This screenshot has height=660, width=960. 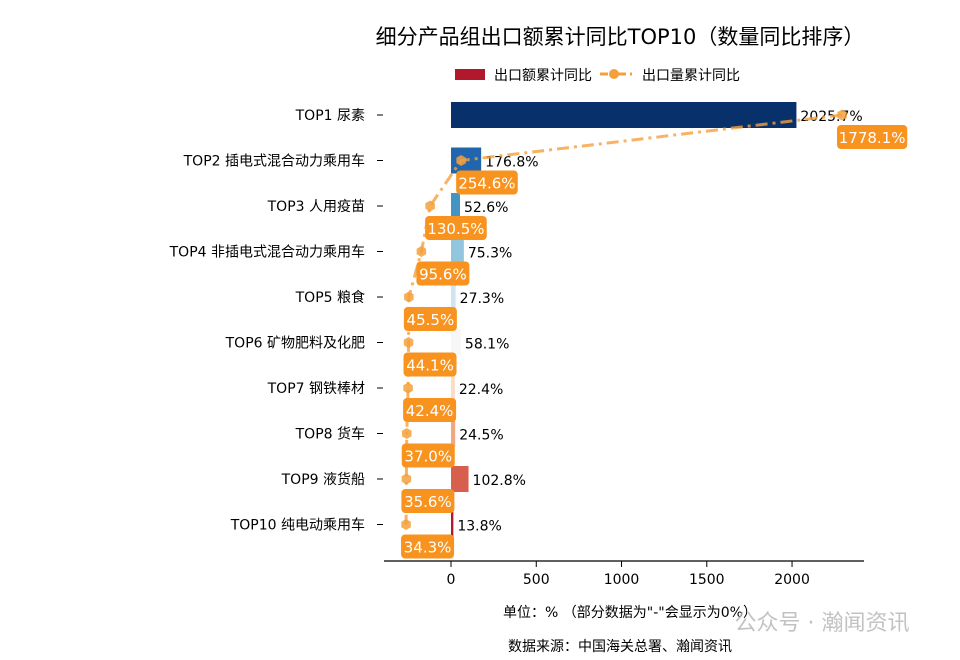 I want to click on line-value-label: 130.5%, so click(x=455, y=229).